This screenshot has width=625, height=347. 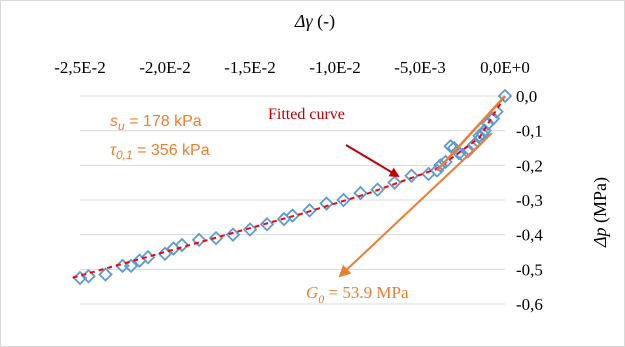 I want to click on su-value: = 178 kPa, so click(x=163, y=121).